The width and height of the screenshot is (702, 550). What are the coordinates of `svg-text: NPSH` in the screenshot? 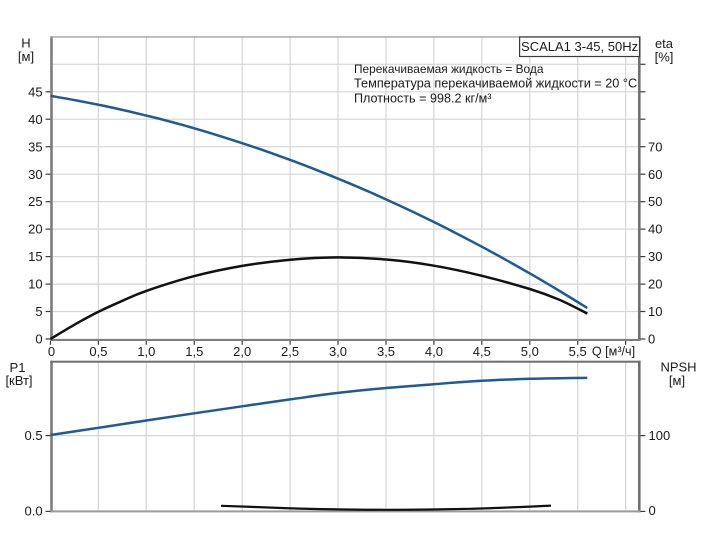 It's located at (678, 366).